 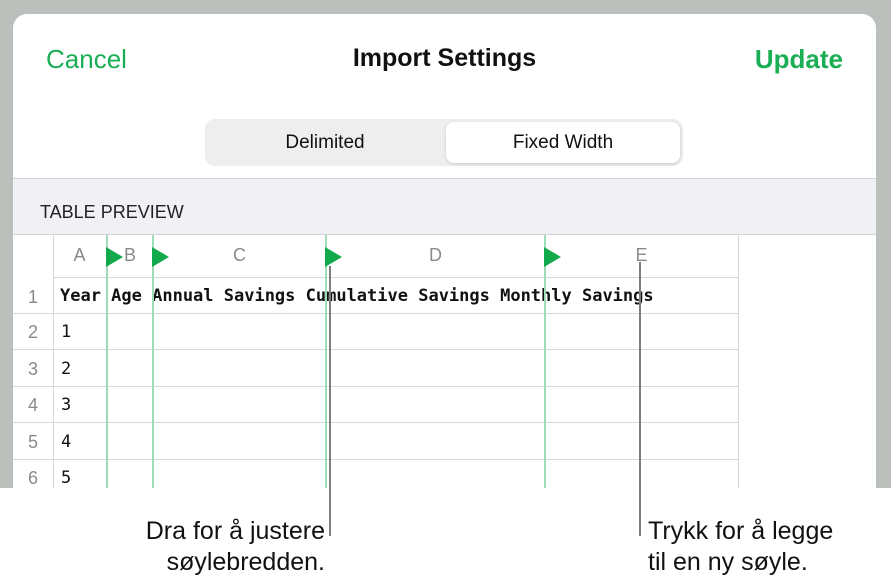 I want to click on cancel-button: Cancel, so click(x=86, y=59).